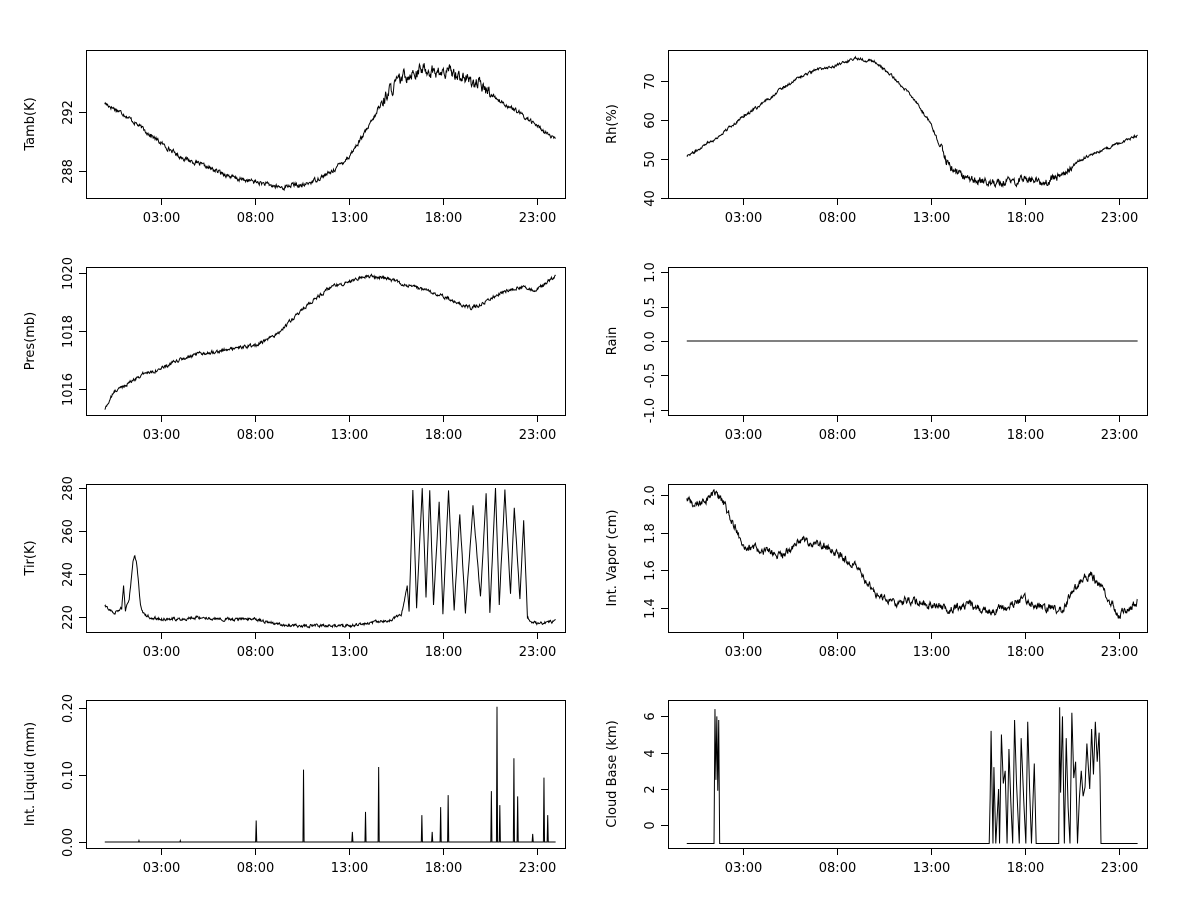 Image resolution: width=1200 pixels, height=900 pixels. What do you see at coordinates (650, 81) in the screenshot?
I see `y-tick-label: 70` at bounding box center [650, 81].